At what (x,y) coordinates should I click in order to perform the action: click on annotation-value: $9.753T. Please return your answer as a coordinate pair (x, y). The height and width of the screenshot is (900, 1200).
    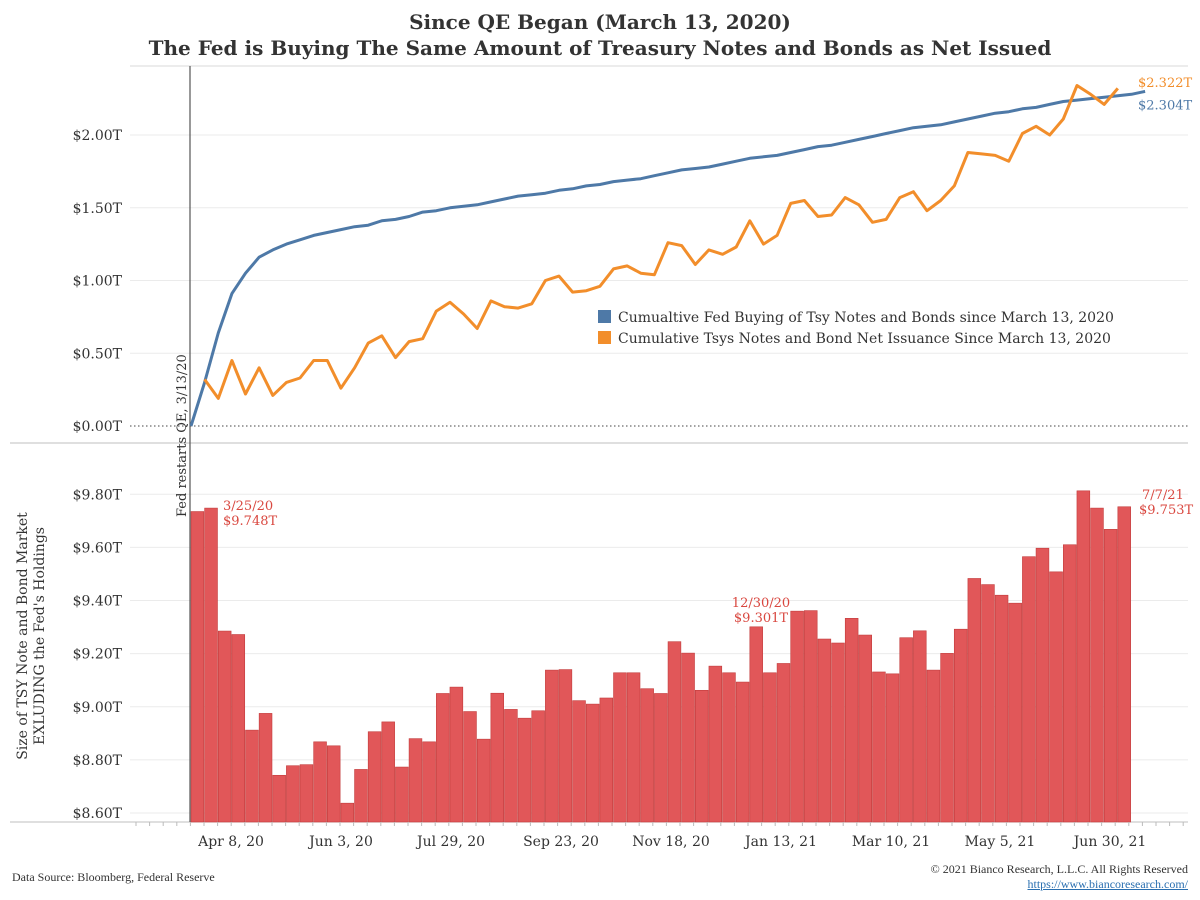
    Looking at the image, I should click on (1166, 510).